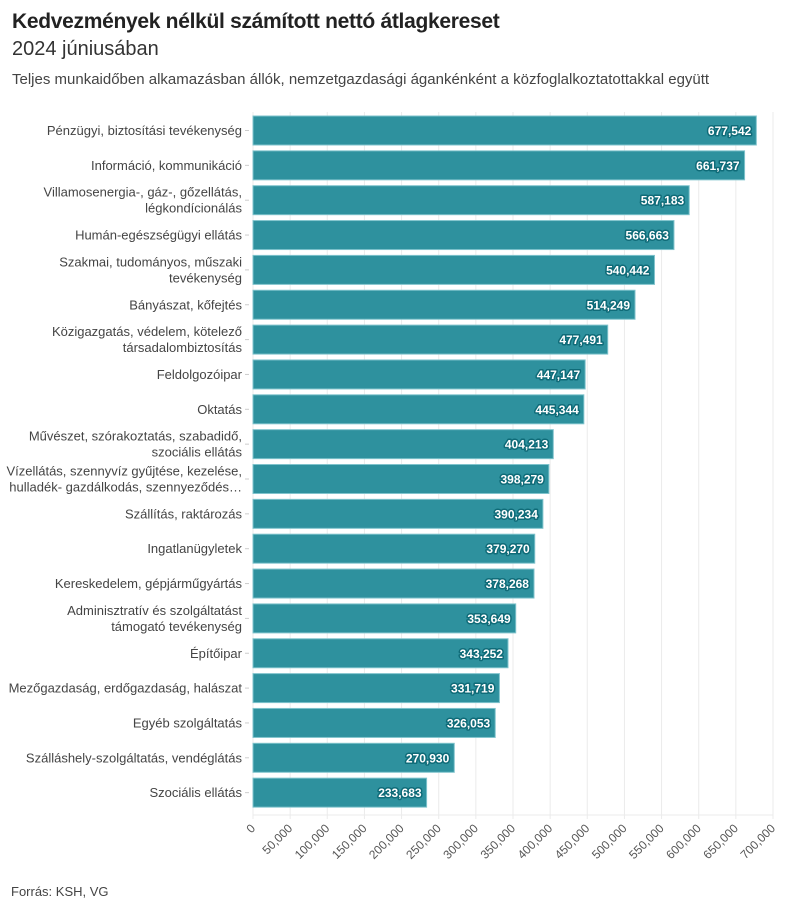  Describe the element at coordinates (609, 841) in the screenshot. I see `x-tick-label: 500,000` at that location.